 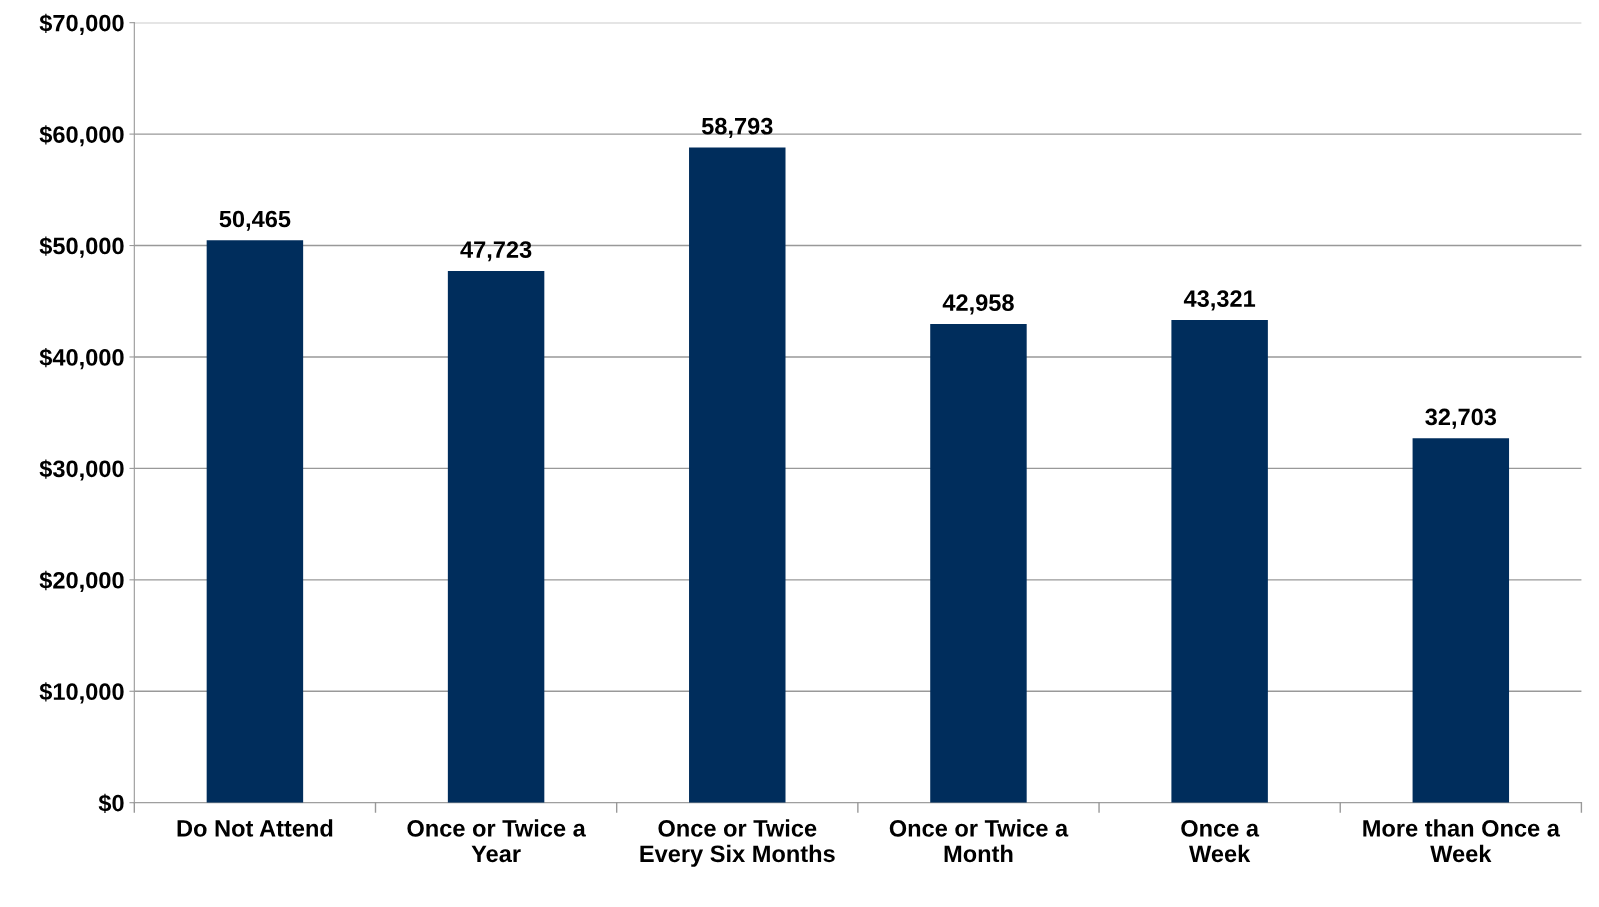 What do you see at coordinates (255, 828) in the screenshot?
I see `x-tick-label: Do Not Attend` at bounding box center [255, 828].